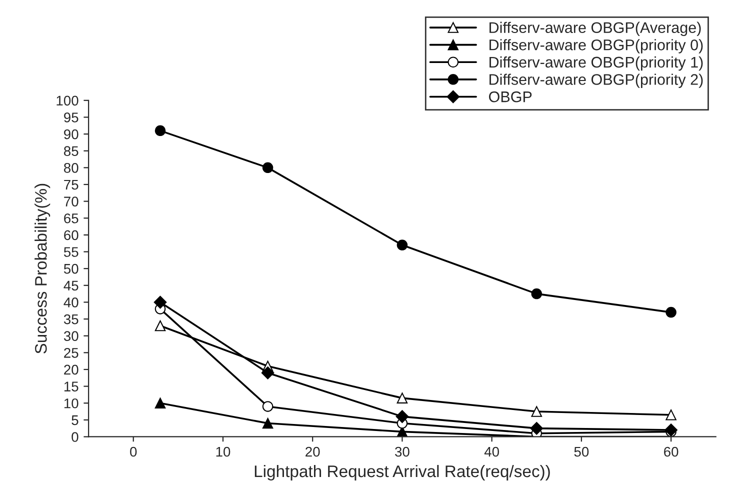 The width and height of the screenshot is (738, 502). I want to click on x-axis-title: Lightpath Request Arrival Rate(req/sec)), so click(402, 472).